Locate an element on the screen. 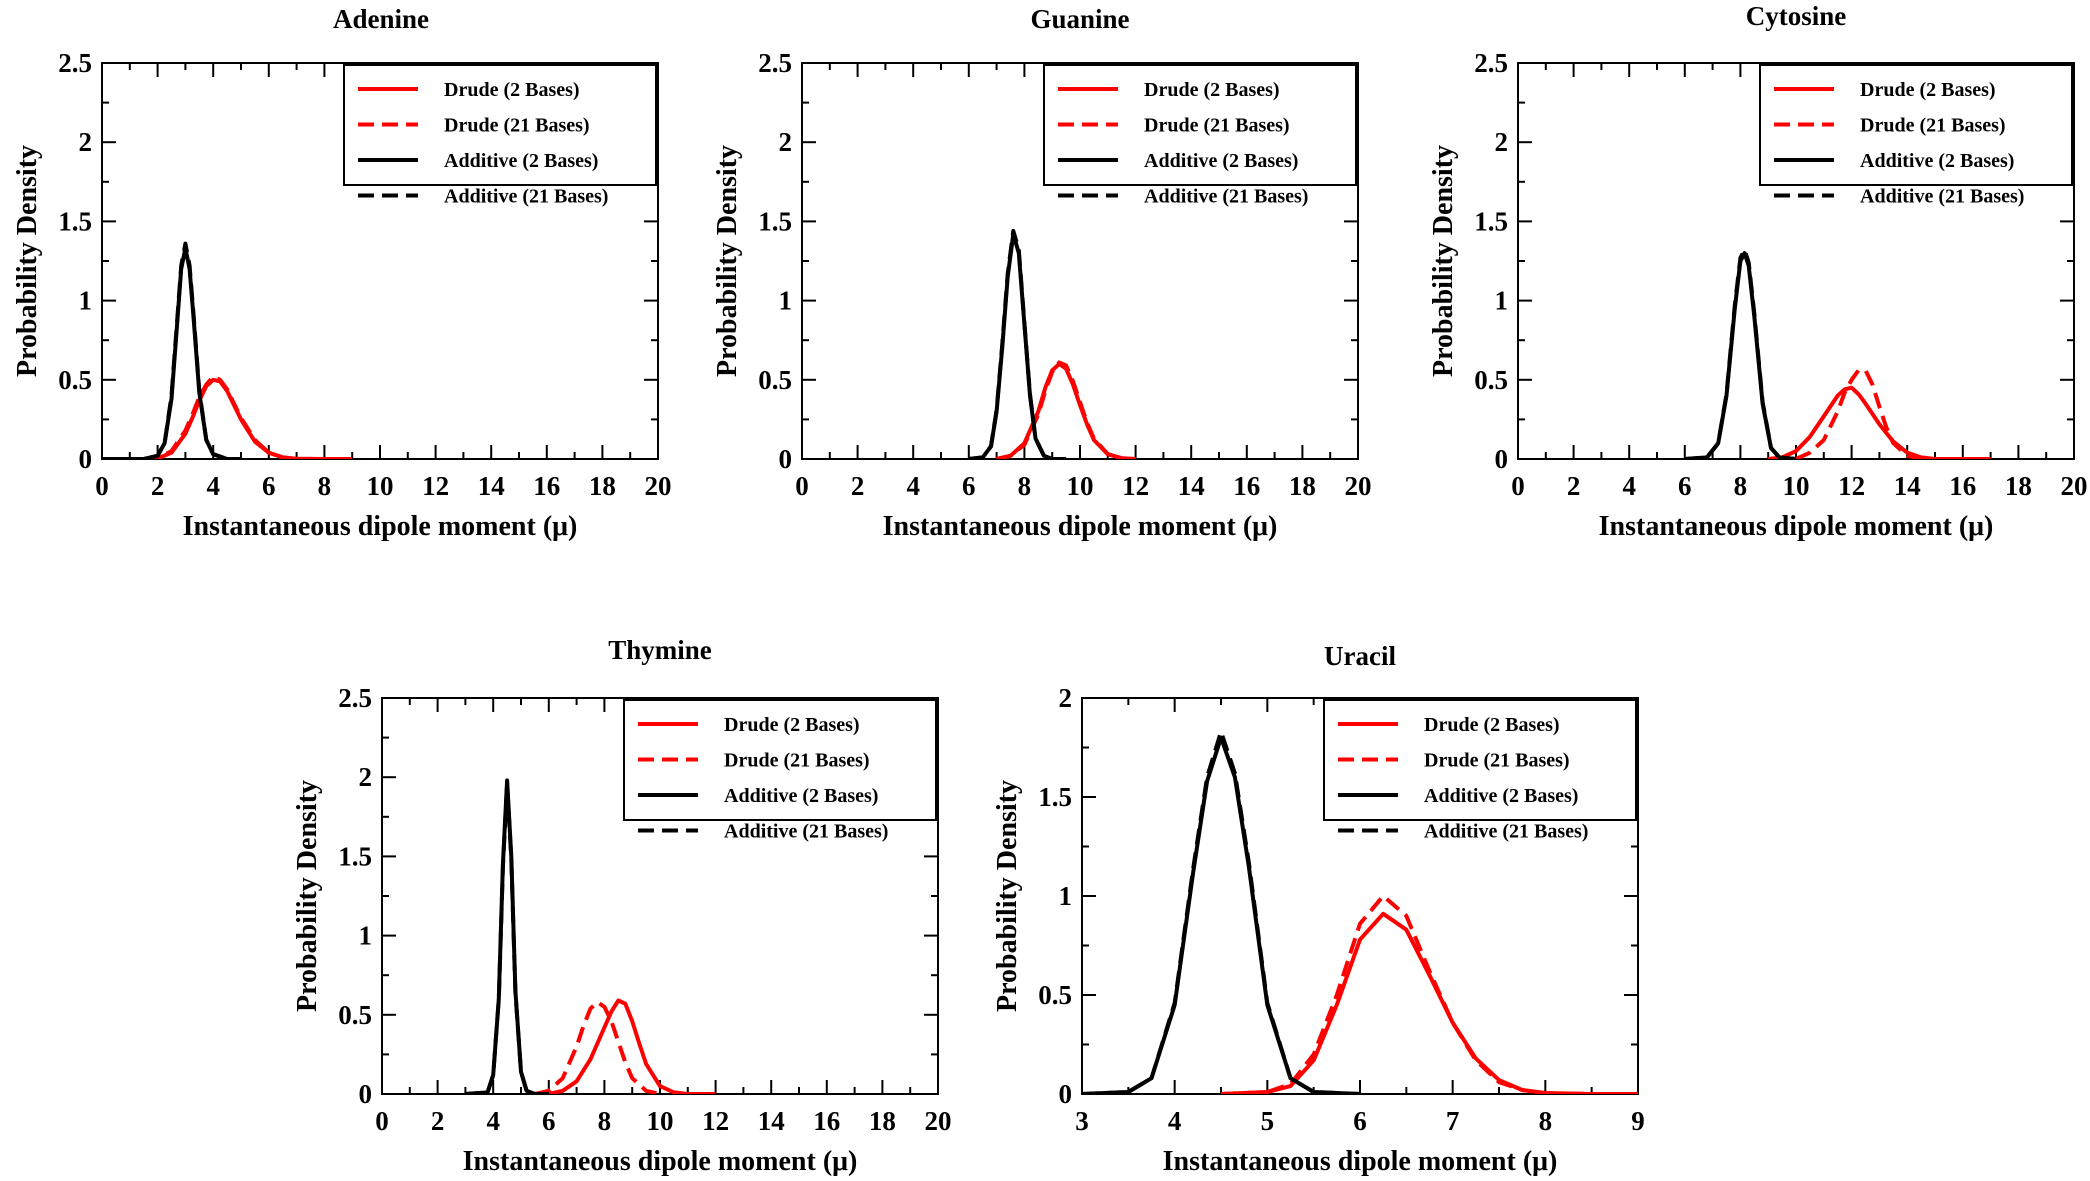 This screenshot has width=2090, height=1181. chart-title: Uracil is located at coordinates (1360, 656).